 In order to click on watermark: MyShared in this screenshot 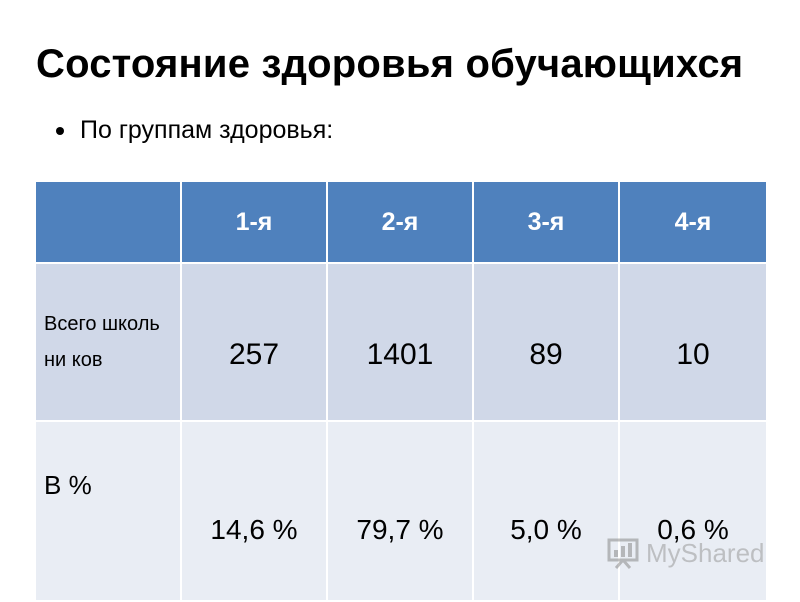, I will do `click(685, 553)`.